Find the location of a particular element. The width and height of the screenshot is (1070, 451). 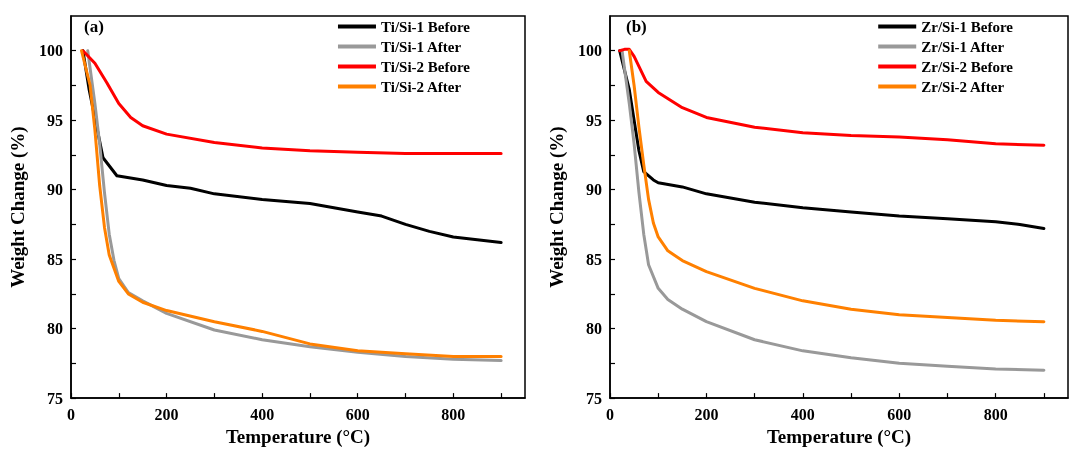

legend-label: Zr/Si-2 After is located at coordinates (963, 86).